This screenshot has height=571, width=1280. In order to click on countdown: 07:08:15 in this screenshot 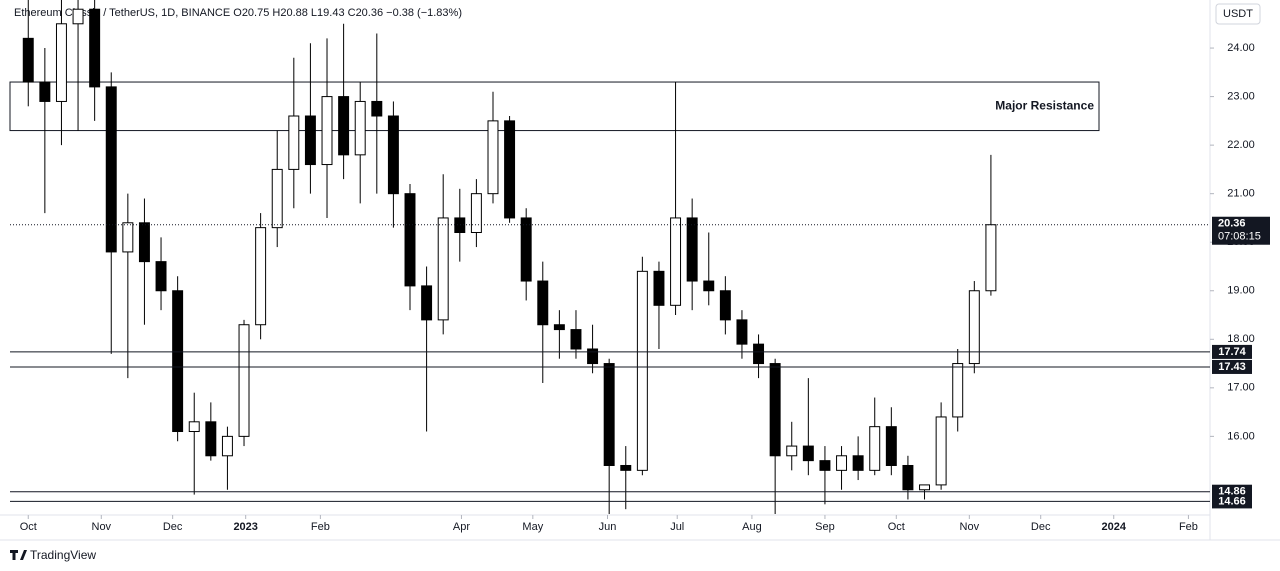, I will do `click(1239, 237)`.